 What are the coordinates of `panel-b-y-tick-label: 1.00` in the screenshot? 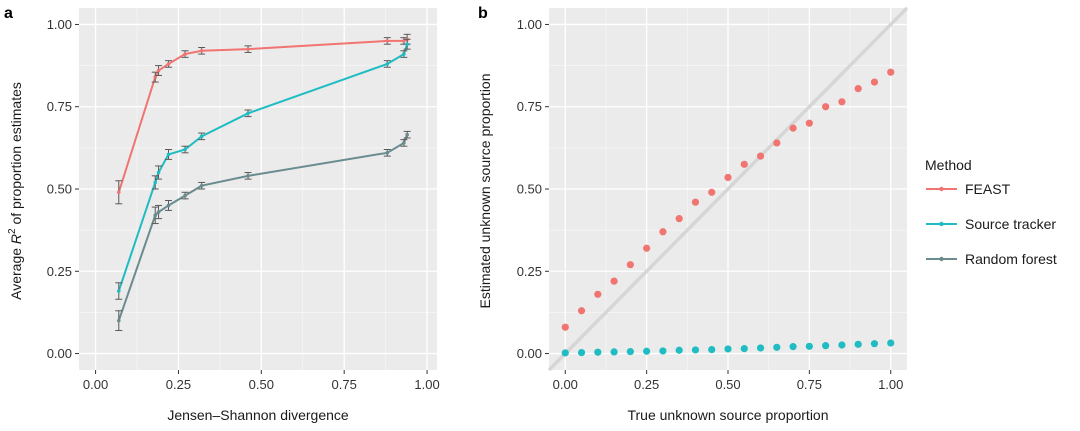 It's located at (529, 24).